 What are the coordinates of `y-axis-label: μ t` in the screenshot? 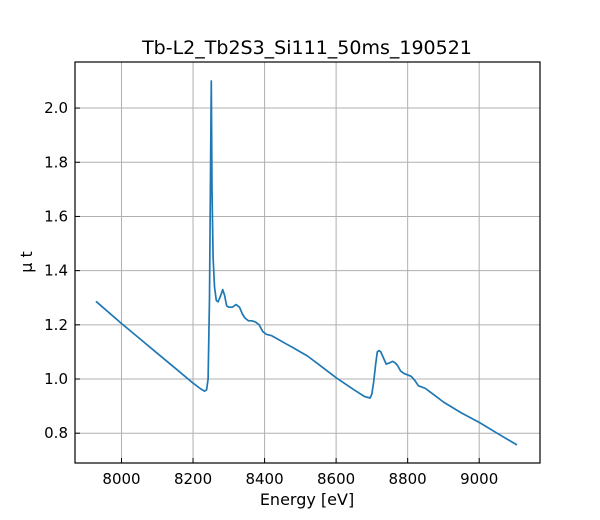 It's located at (26, 262).